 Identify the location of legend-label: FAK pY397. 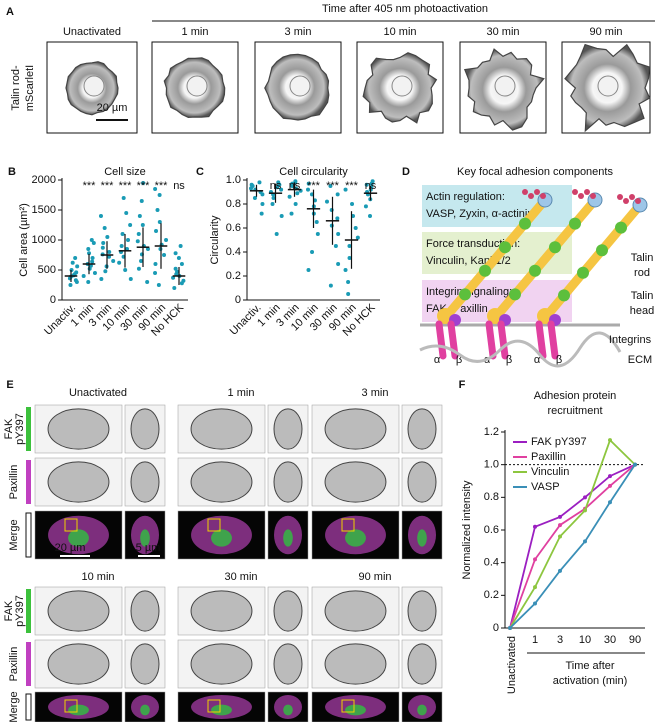
(559, 442).